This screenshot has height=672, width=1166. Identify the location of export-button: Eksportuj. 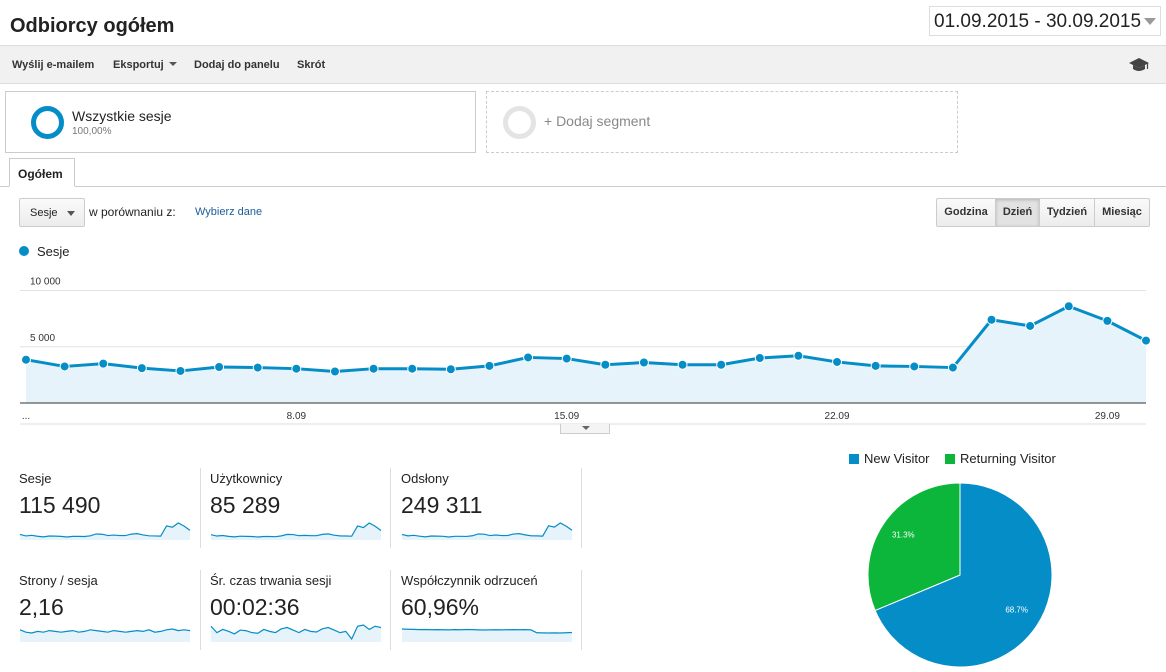
(145, 65).